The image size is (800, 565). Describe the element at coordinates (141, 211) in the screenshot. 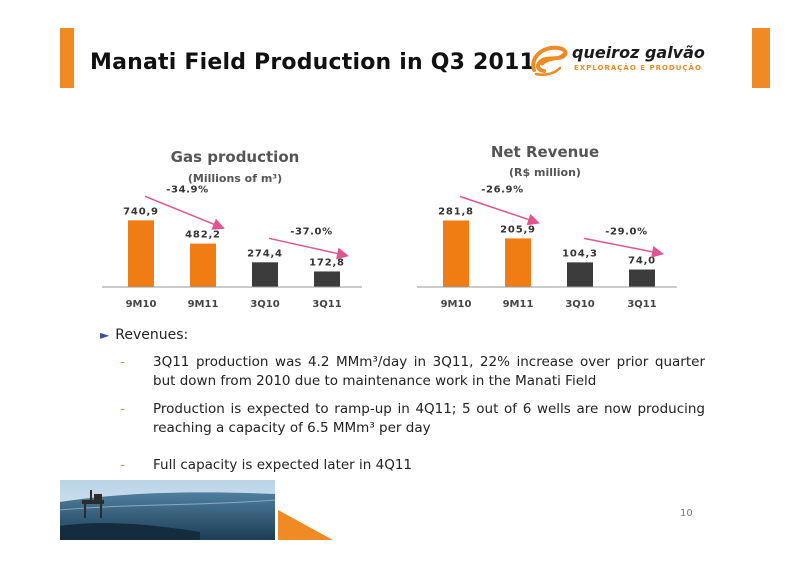

I see `data-label: 740,9` at that location.